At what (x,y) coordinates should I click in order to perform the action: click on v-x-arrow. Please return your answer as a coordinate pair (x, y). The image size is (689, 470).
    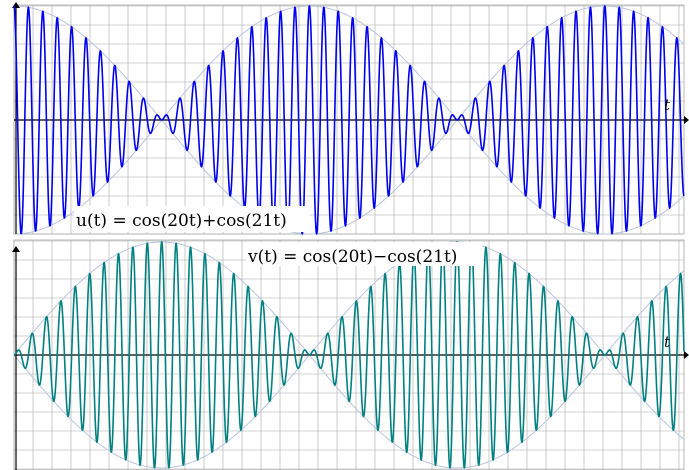
    Looking at the image, I should click on (686, 355).